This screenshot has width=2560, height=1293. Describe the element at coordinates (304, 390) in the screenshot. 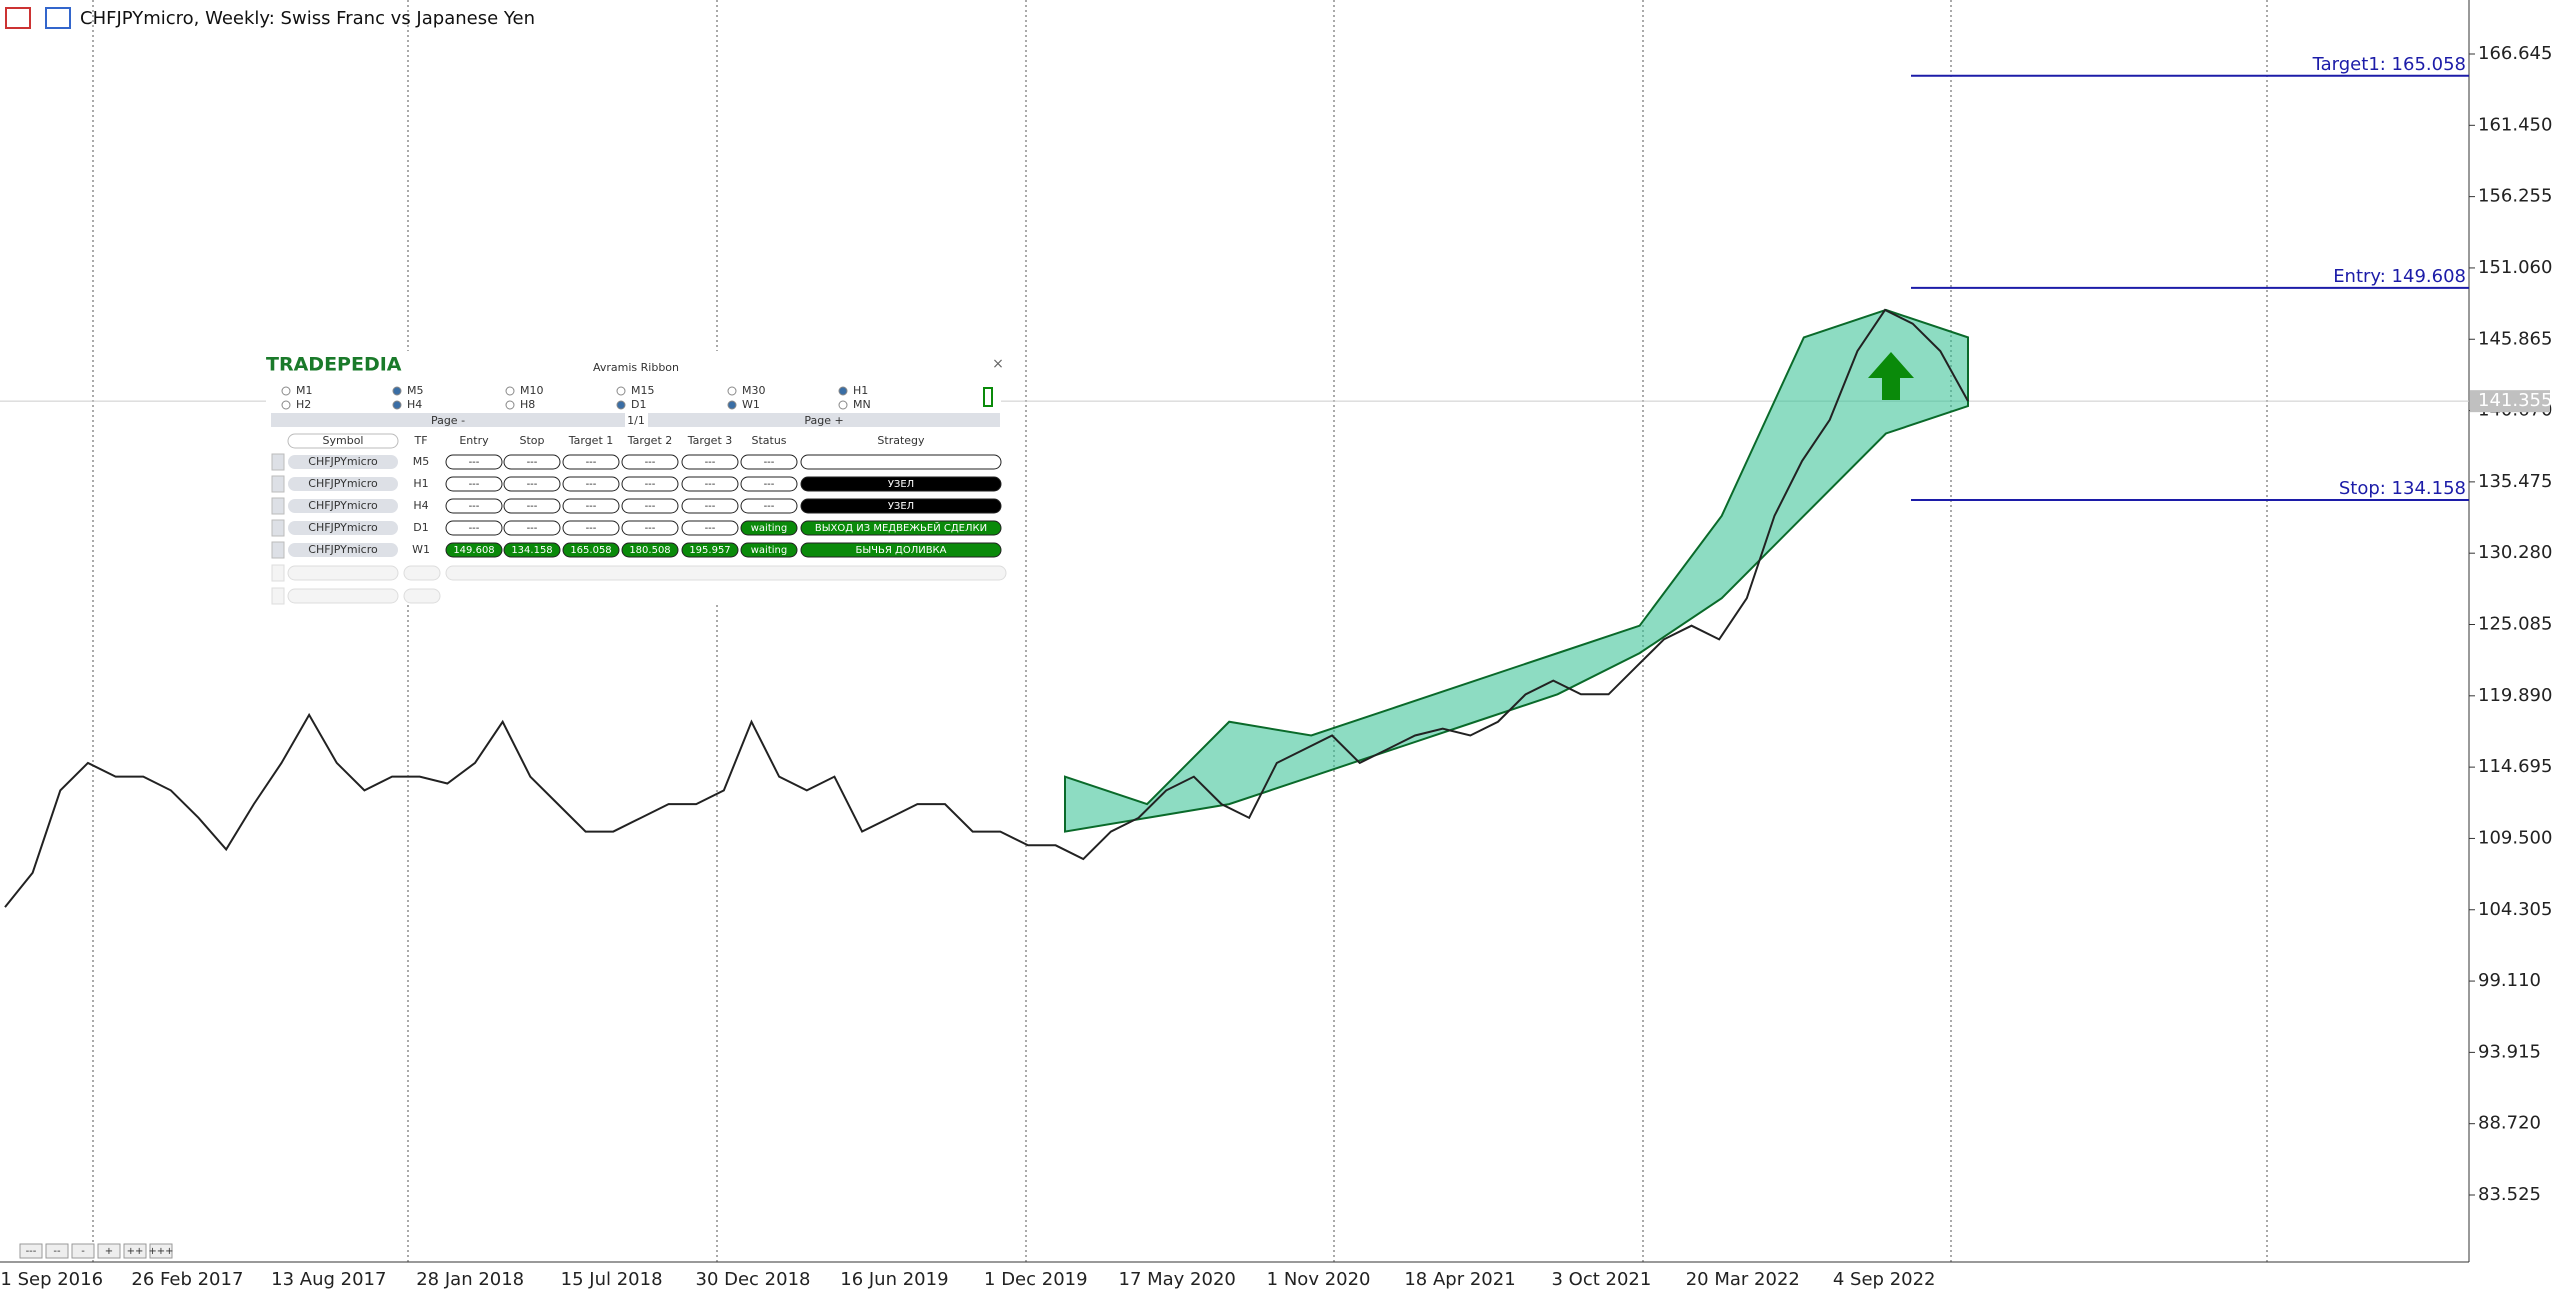

I see `radio-label: M1` at that location.